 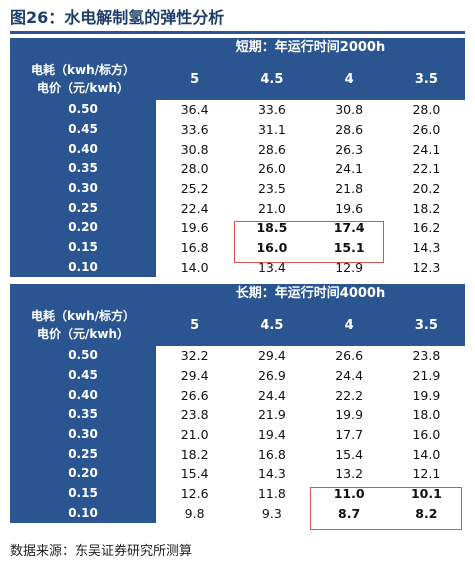 I want to click on table-row: 0.10 9.8 9.3 8.7 8.2, so click(x=237, y=513).